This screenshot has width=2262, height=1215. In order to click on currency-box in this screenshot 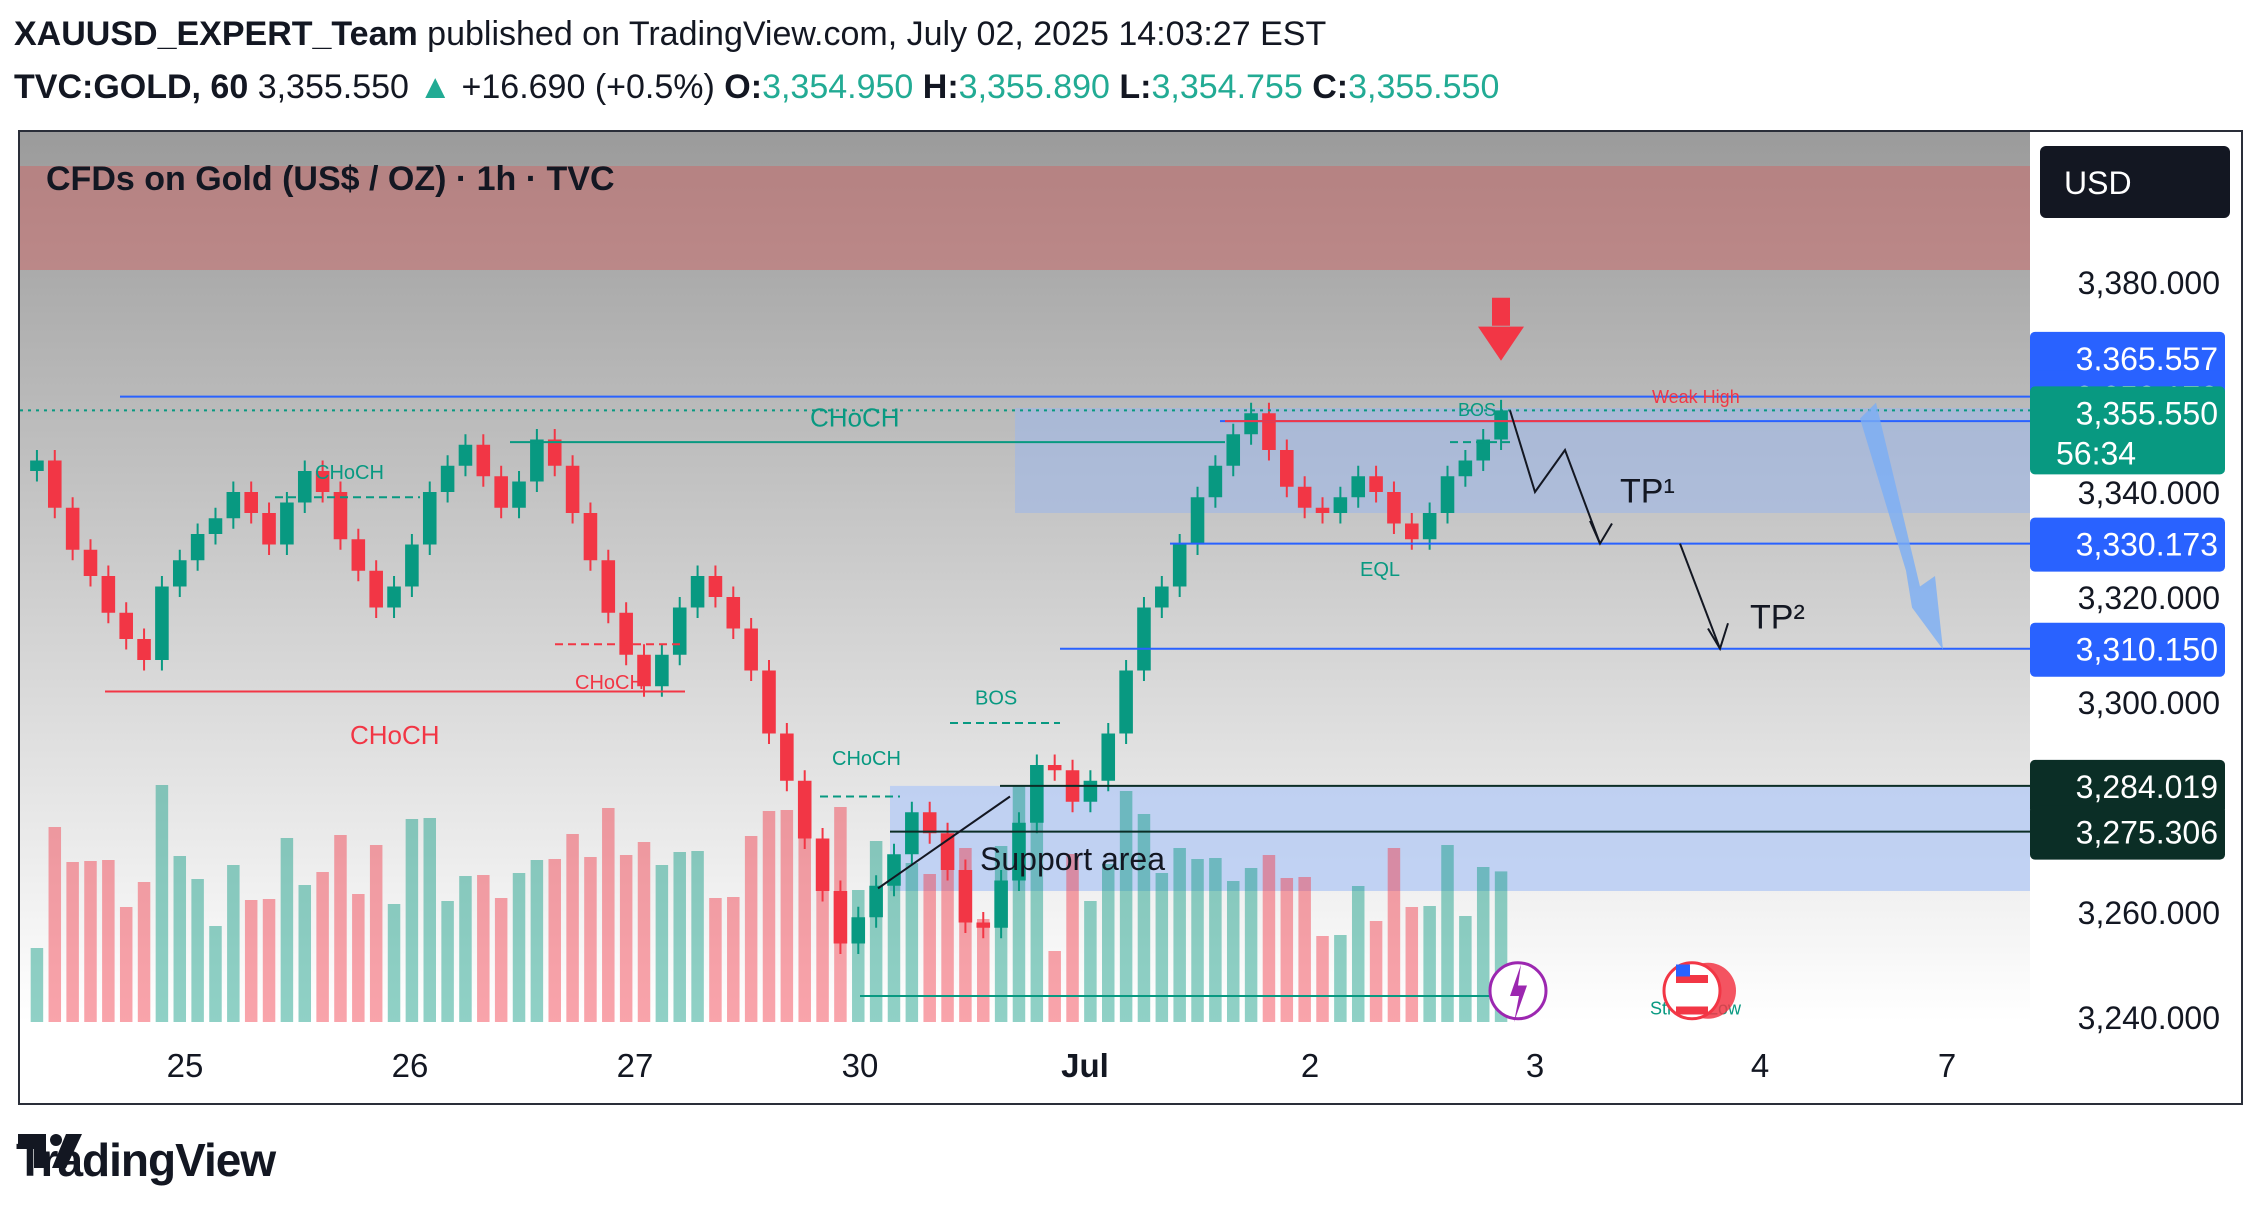, I will do `click(2135, 182)`.